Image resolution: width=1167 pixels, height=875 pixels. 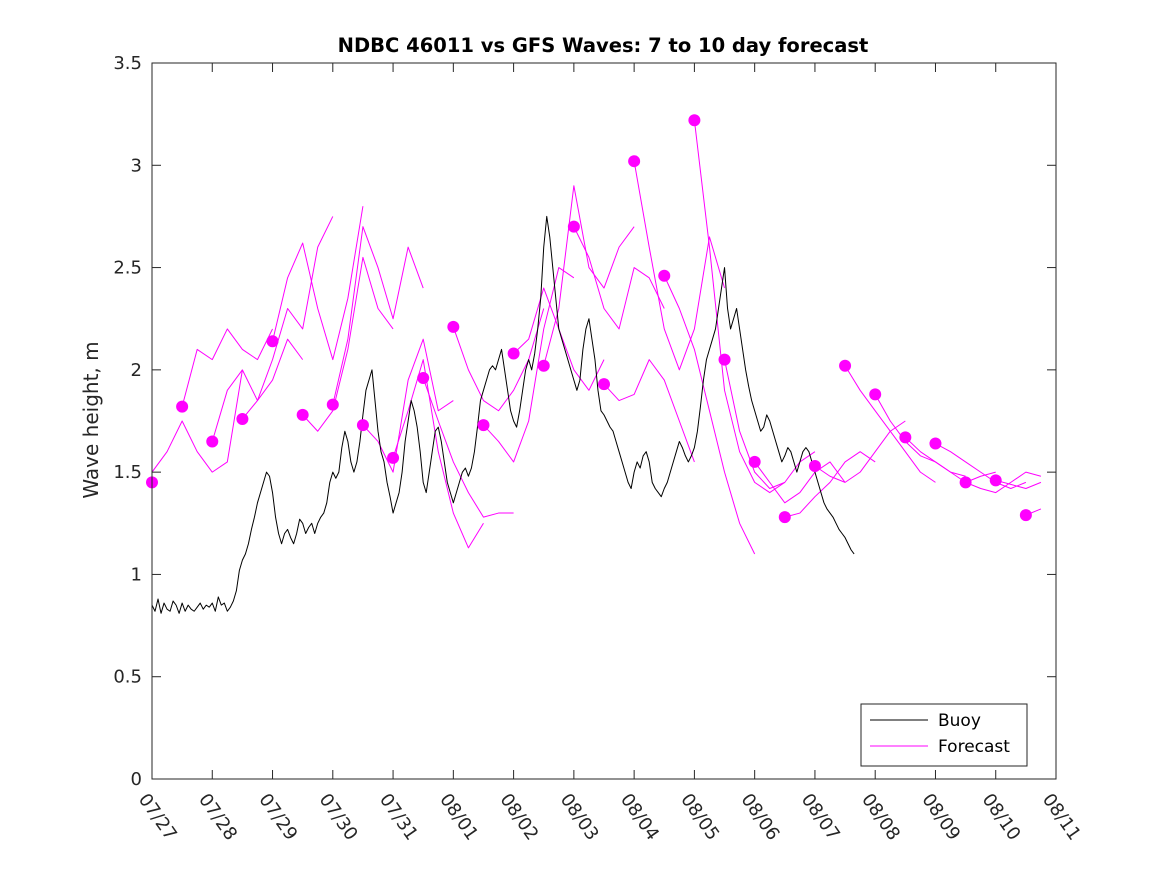 What do you see at coordinates (127, 268) in the screenshot?
I see `y-tick-label: 2.5` at bounding box center [127, 268].